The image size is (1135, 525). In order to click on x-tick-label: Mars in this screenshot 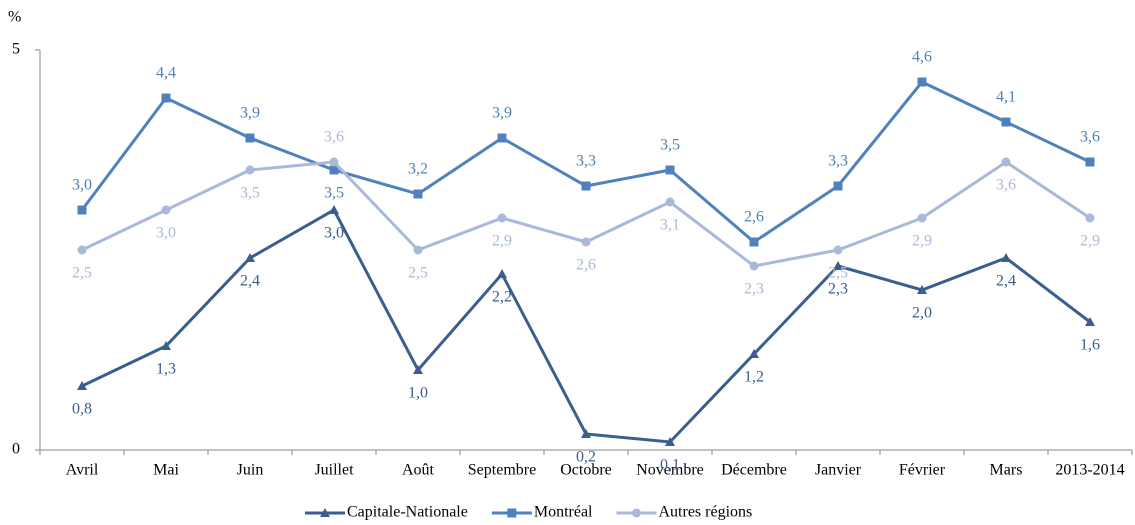, I will do `click(1006, 470)`.